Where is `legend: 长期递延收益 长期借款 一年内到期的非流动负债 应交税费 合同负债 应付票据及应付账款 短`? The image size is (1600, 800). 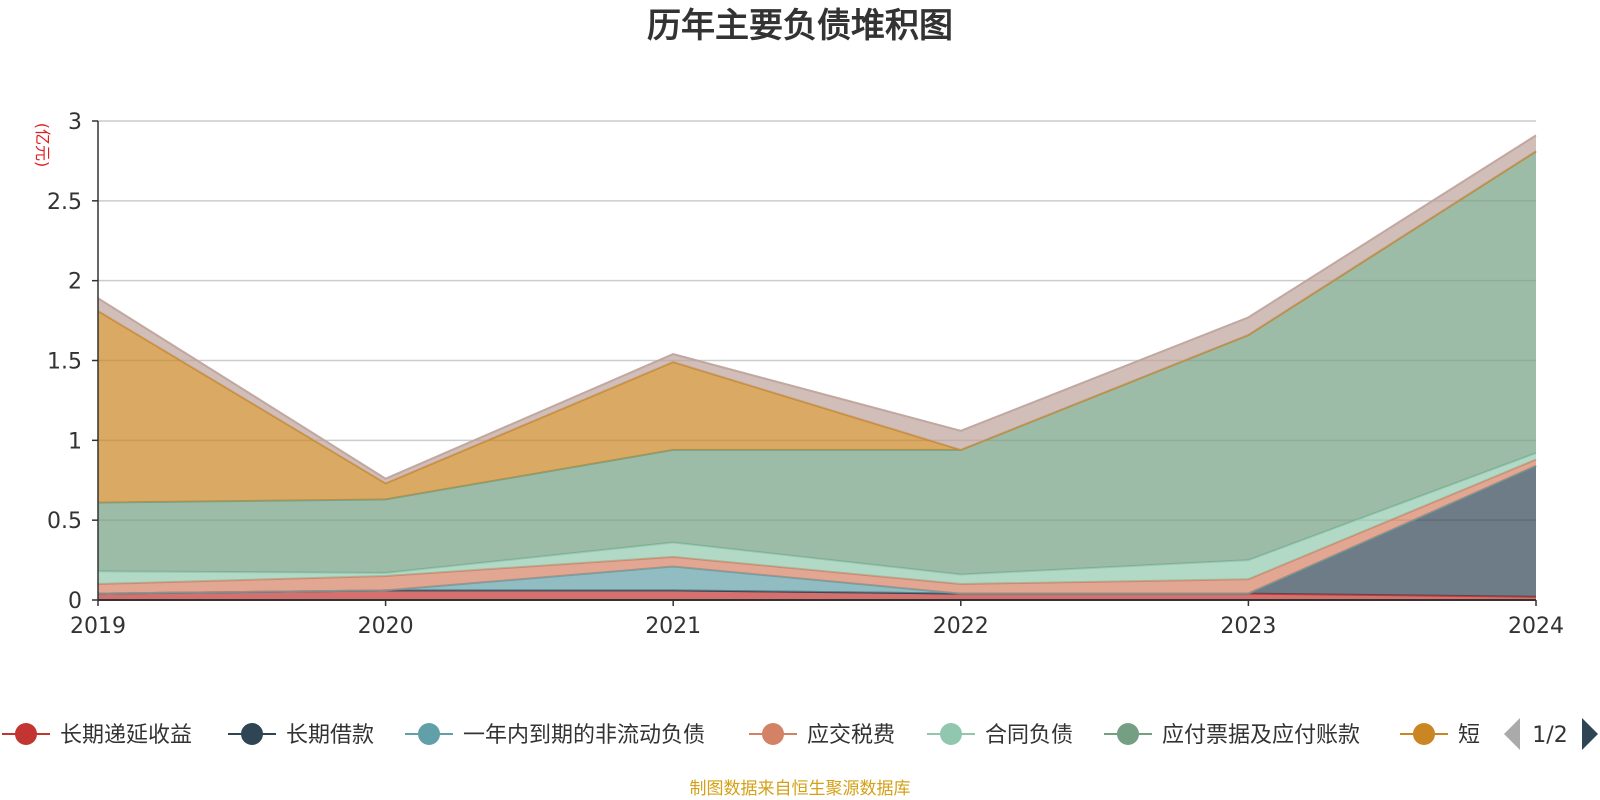 legend: 长期递延收益 长期借款 一年内到期的非流动负债 应交税费 合同负债 应付票据及应付账款 短 is located at coordinates (741, 735).